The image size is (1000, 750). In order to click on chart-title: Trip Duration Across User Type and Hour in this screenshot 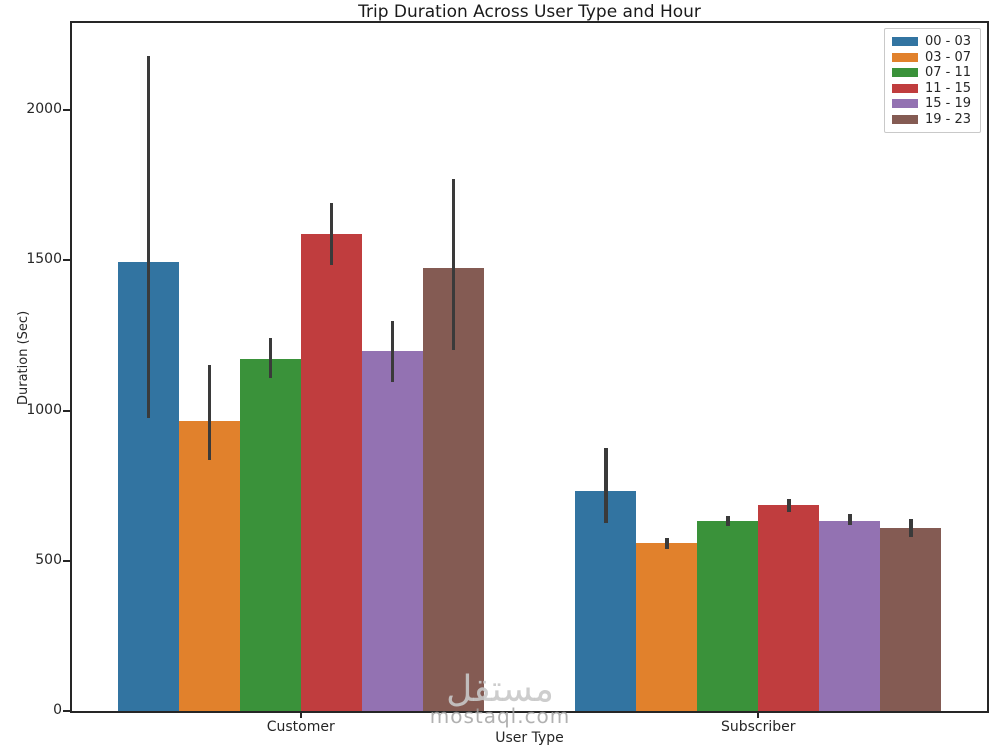, I will do `click(529, 12)`.